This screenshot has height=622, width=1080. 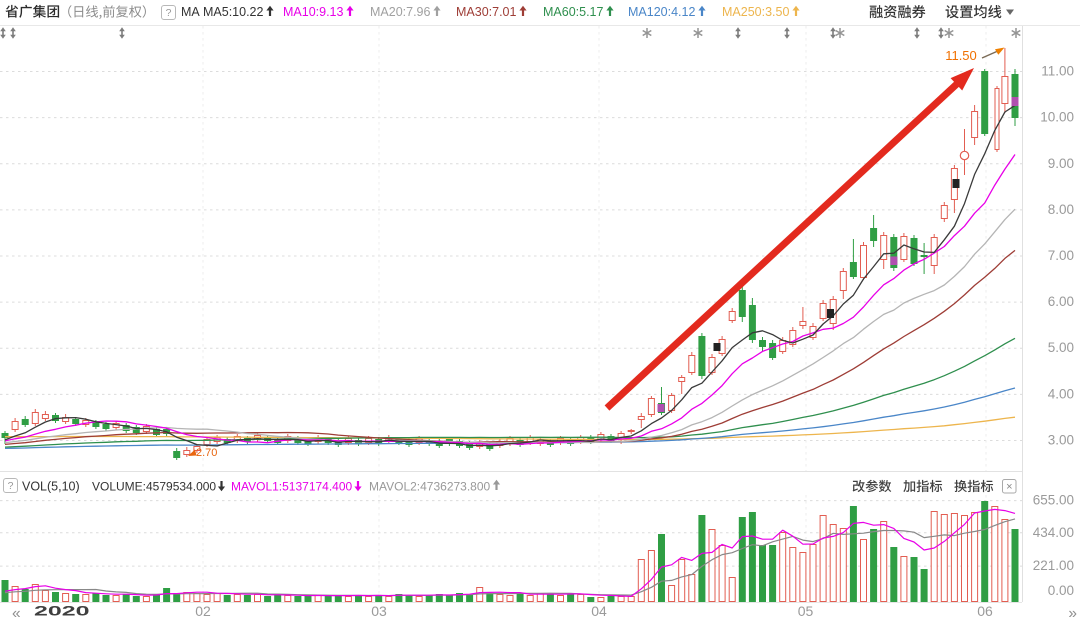 What do you see at coordinates (51, 487) in the screenshot?
I see `svg-text: VOL(5,10)` at bounding box center [51, 487].